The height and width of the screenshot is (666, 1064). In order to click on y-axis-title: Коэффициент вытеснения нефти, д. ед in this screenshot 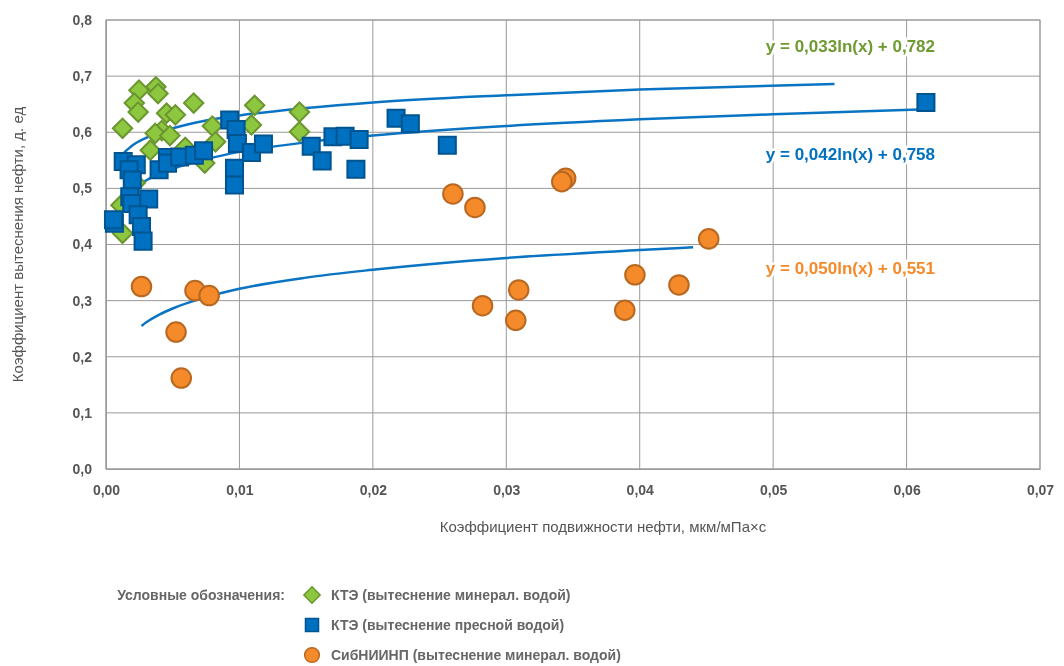, I will do `click(17, 244)`.